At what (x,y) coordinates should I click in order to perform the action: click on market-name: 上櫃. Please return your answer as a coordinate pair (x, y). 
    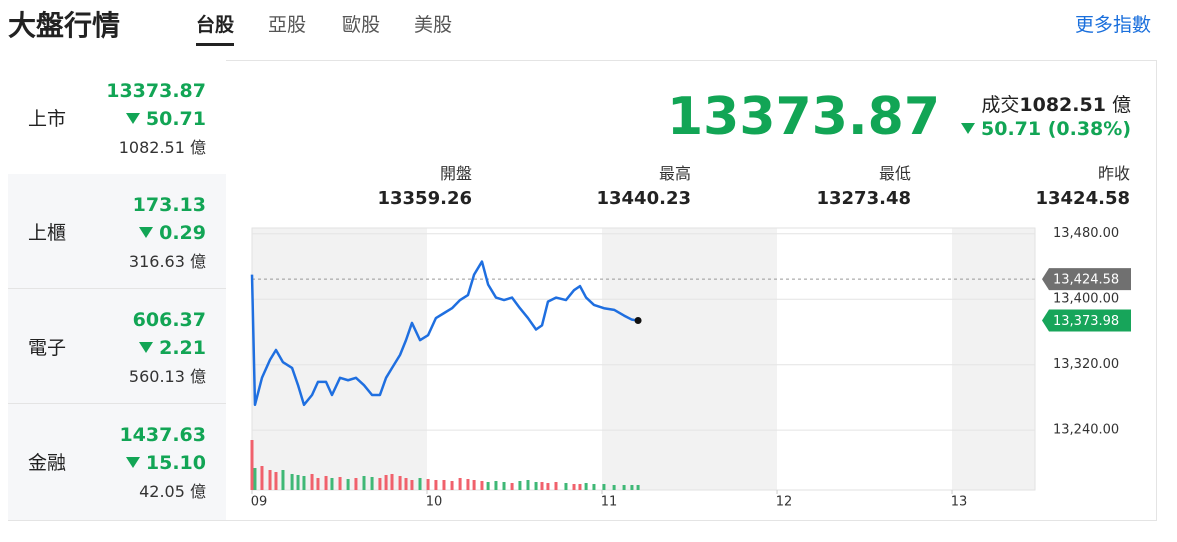
    Looking at the image, I should click on (47, 233).